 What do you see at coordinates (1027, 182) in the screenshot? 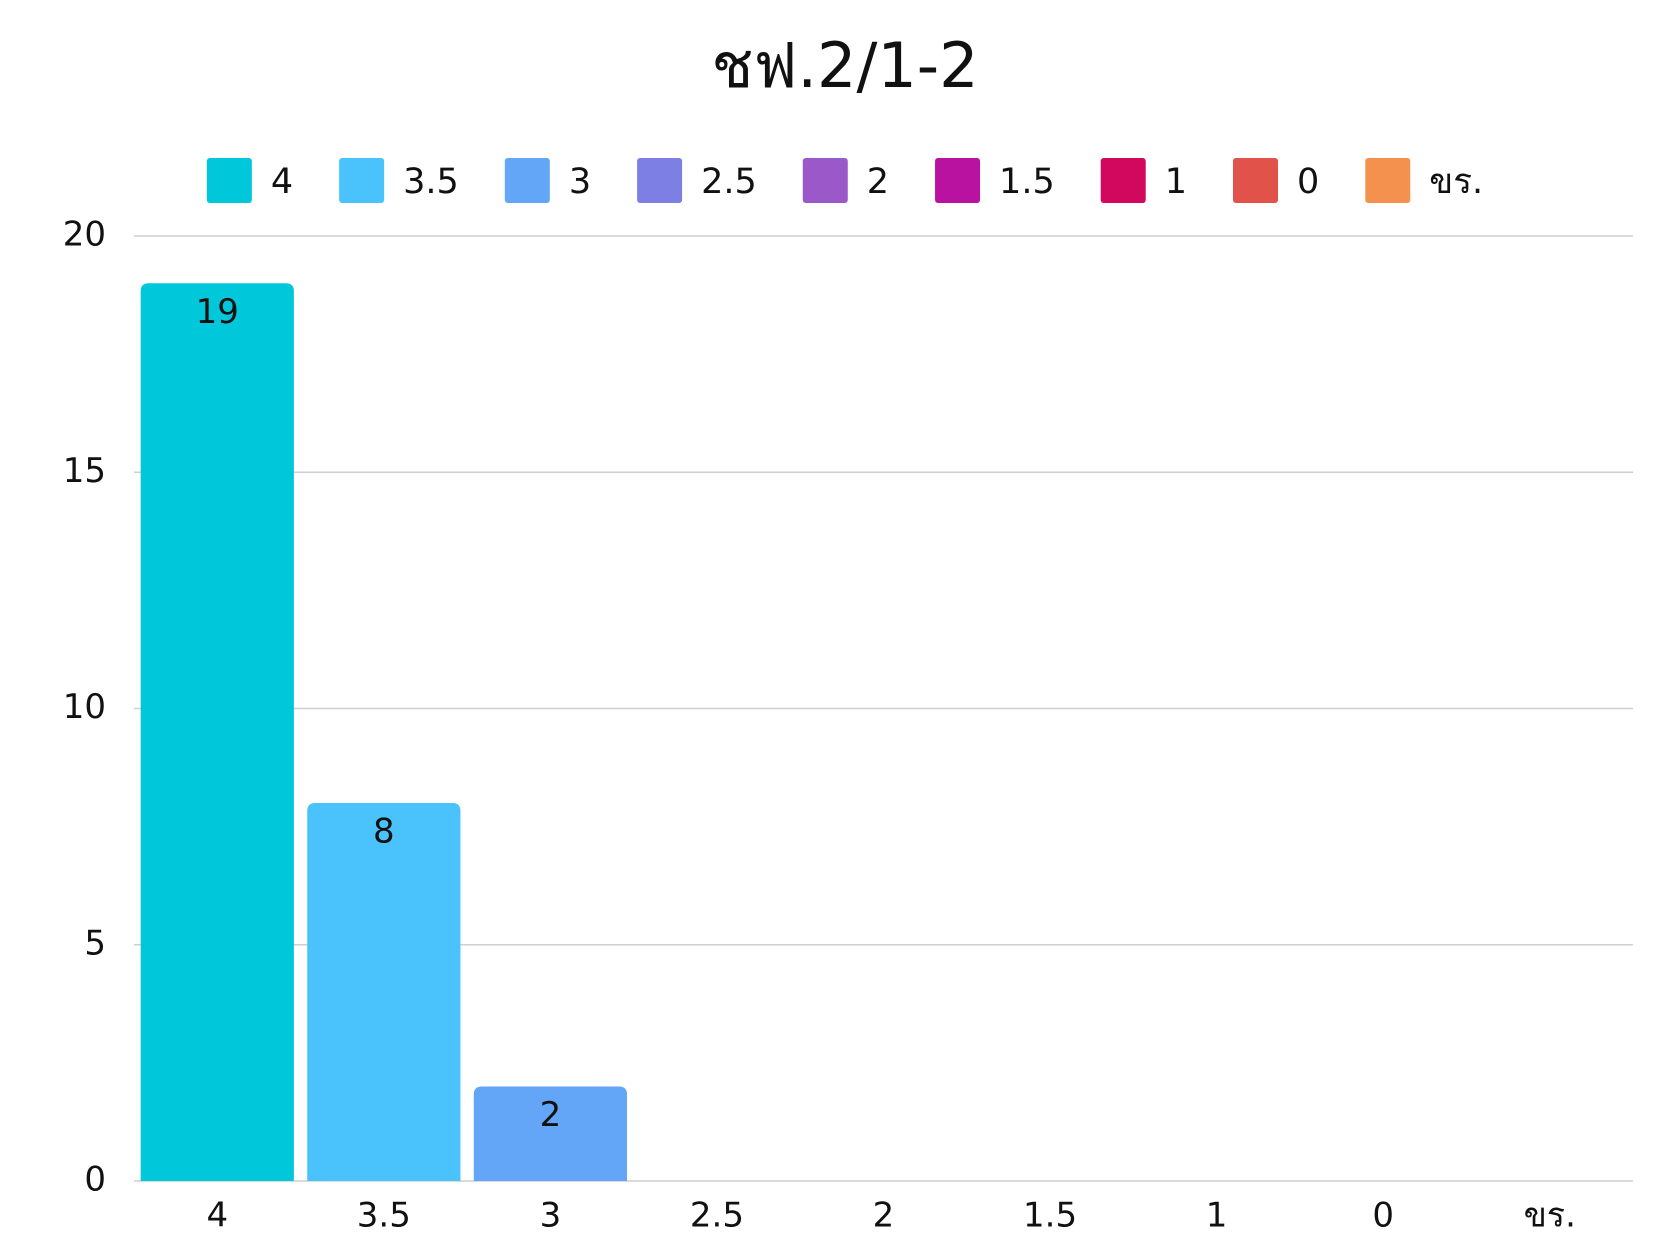
I see `legend-label: 1.5` at bounding box center [1027, 182].